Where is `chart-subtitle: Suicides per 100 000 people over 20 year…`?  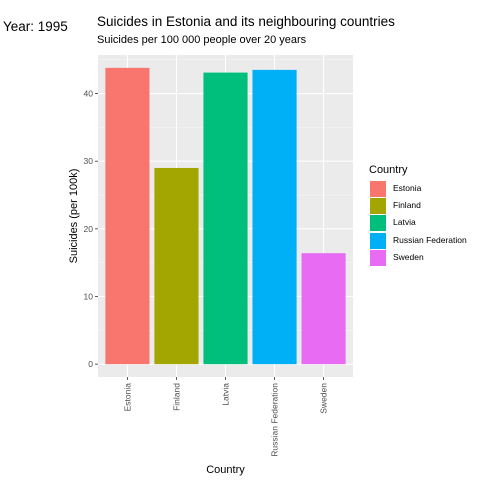
chart-subtitle: Suicides per 100 000 people over 20 year… is located at coordinates (202, 40).